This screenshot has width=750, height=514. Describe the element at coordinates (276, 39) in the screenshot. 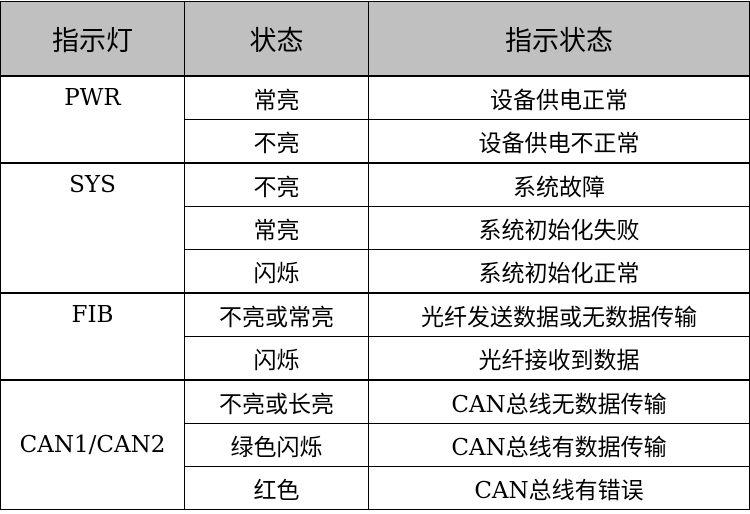

I see `header-state: 状态` at that location.